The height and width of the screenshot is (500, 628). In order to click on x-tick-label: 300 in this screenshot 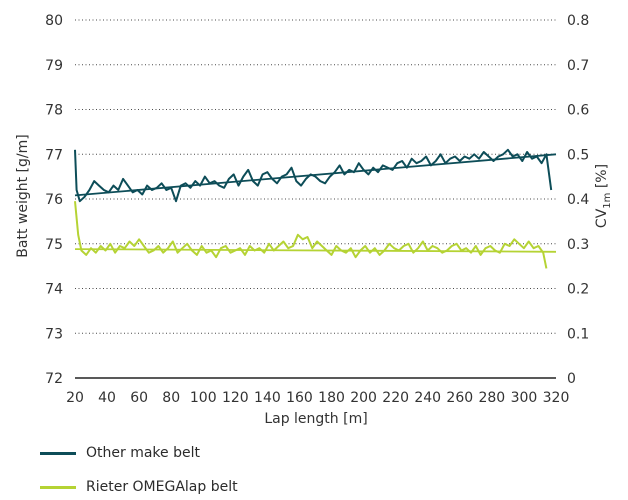, I will do `click(524, 398)`.